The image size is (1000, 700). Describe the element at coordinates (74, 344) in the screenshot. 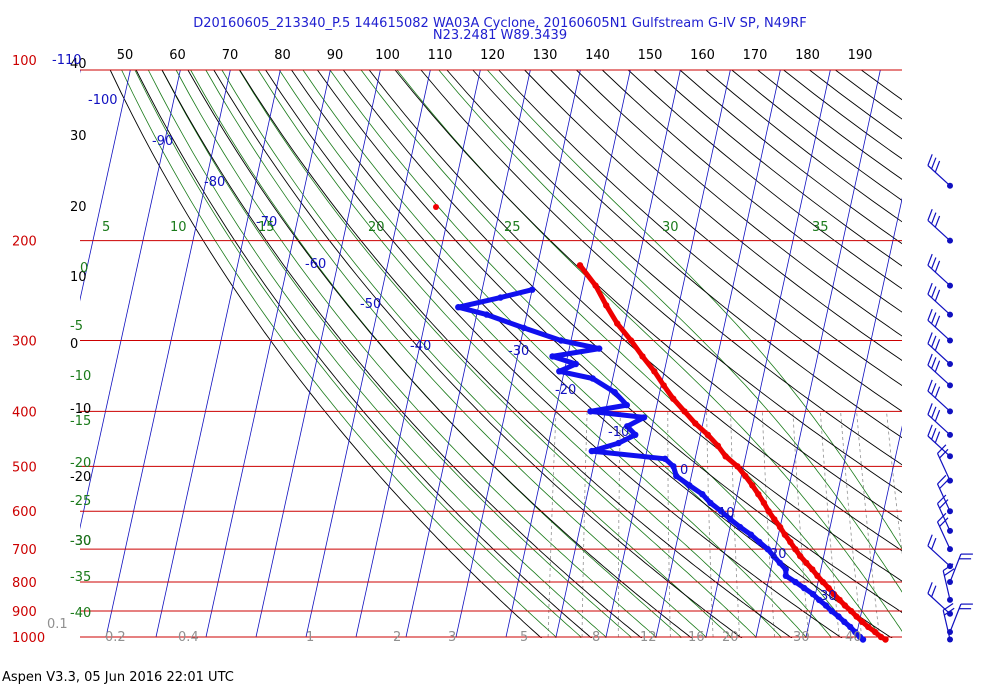

I see `left-scale-tick: 0` at that location.